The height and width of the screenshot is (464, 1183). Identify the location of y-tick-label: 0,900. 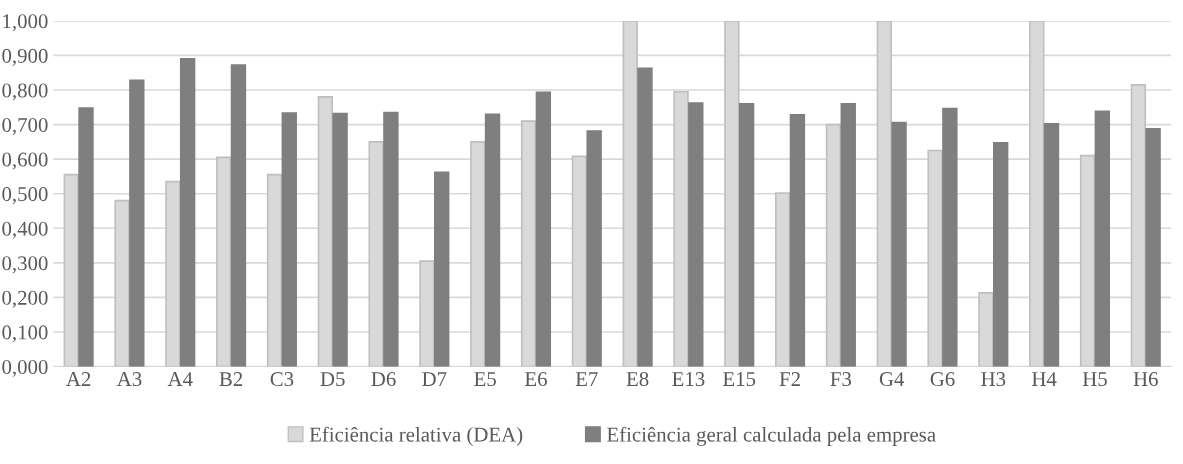
(25, 57).